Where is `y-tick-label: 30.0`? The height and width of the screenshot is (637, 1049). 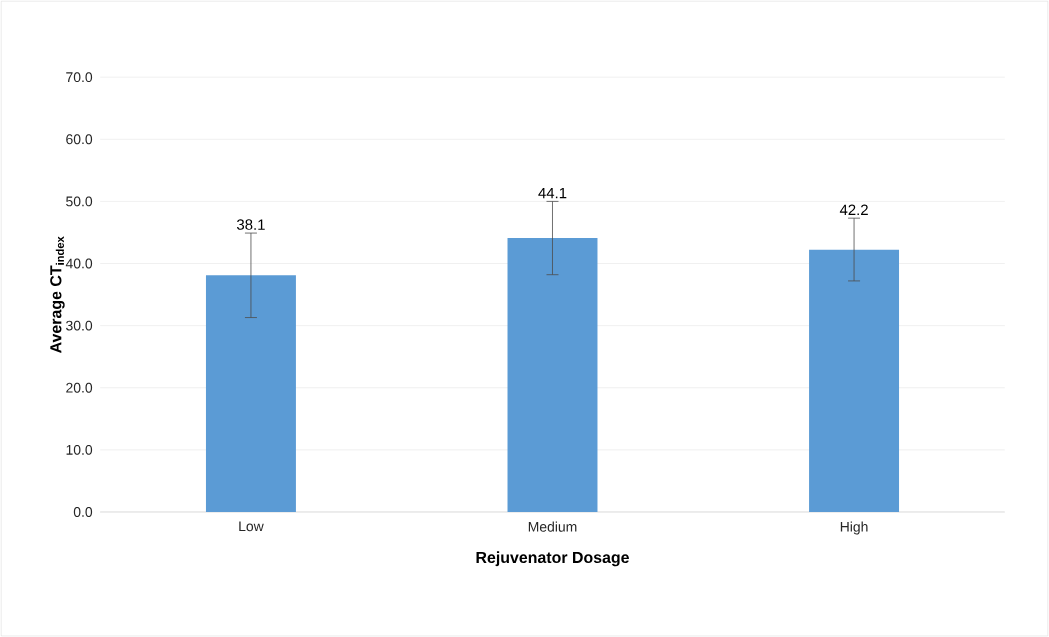
y-tick-label: 30.0 is located at coordinates (79, 325).